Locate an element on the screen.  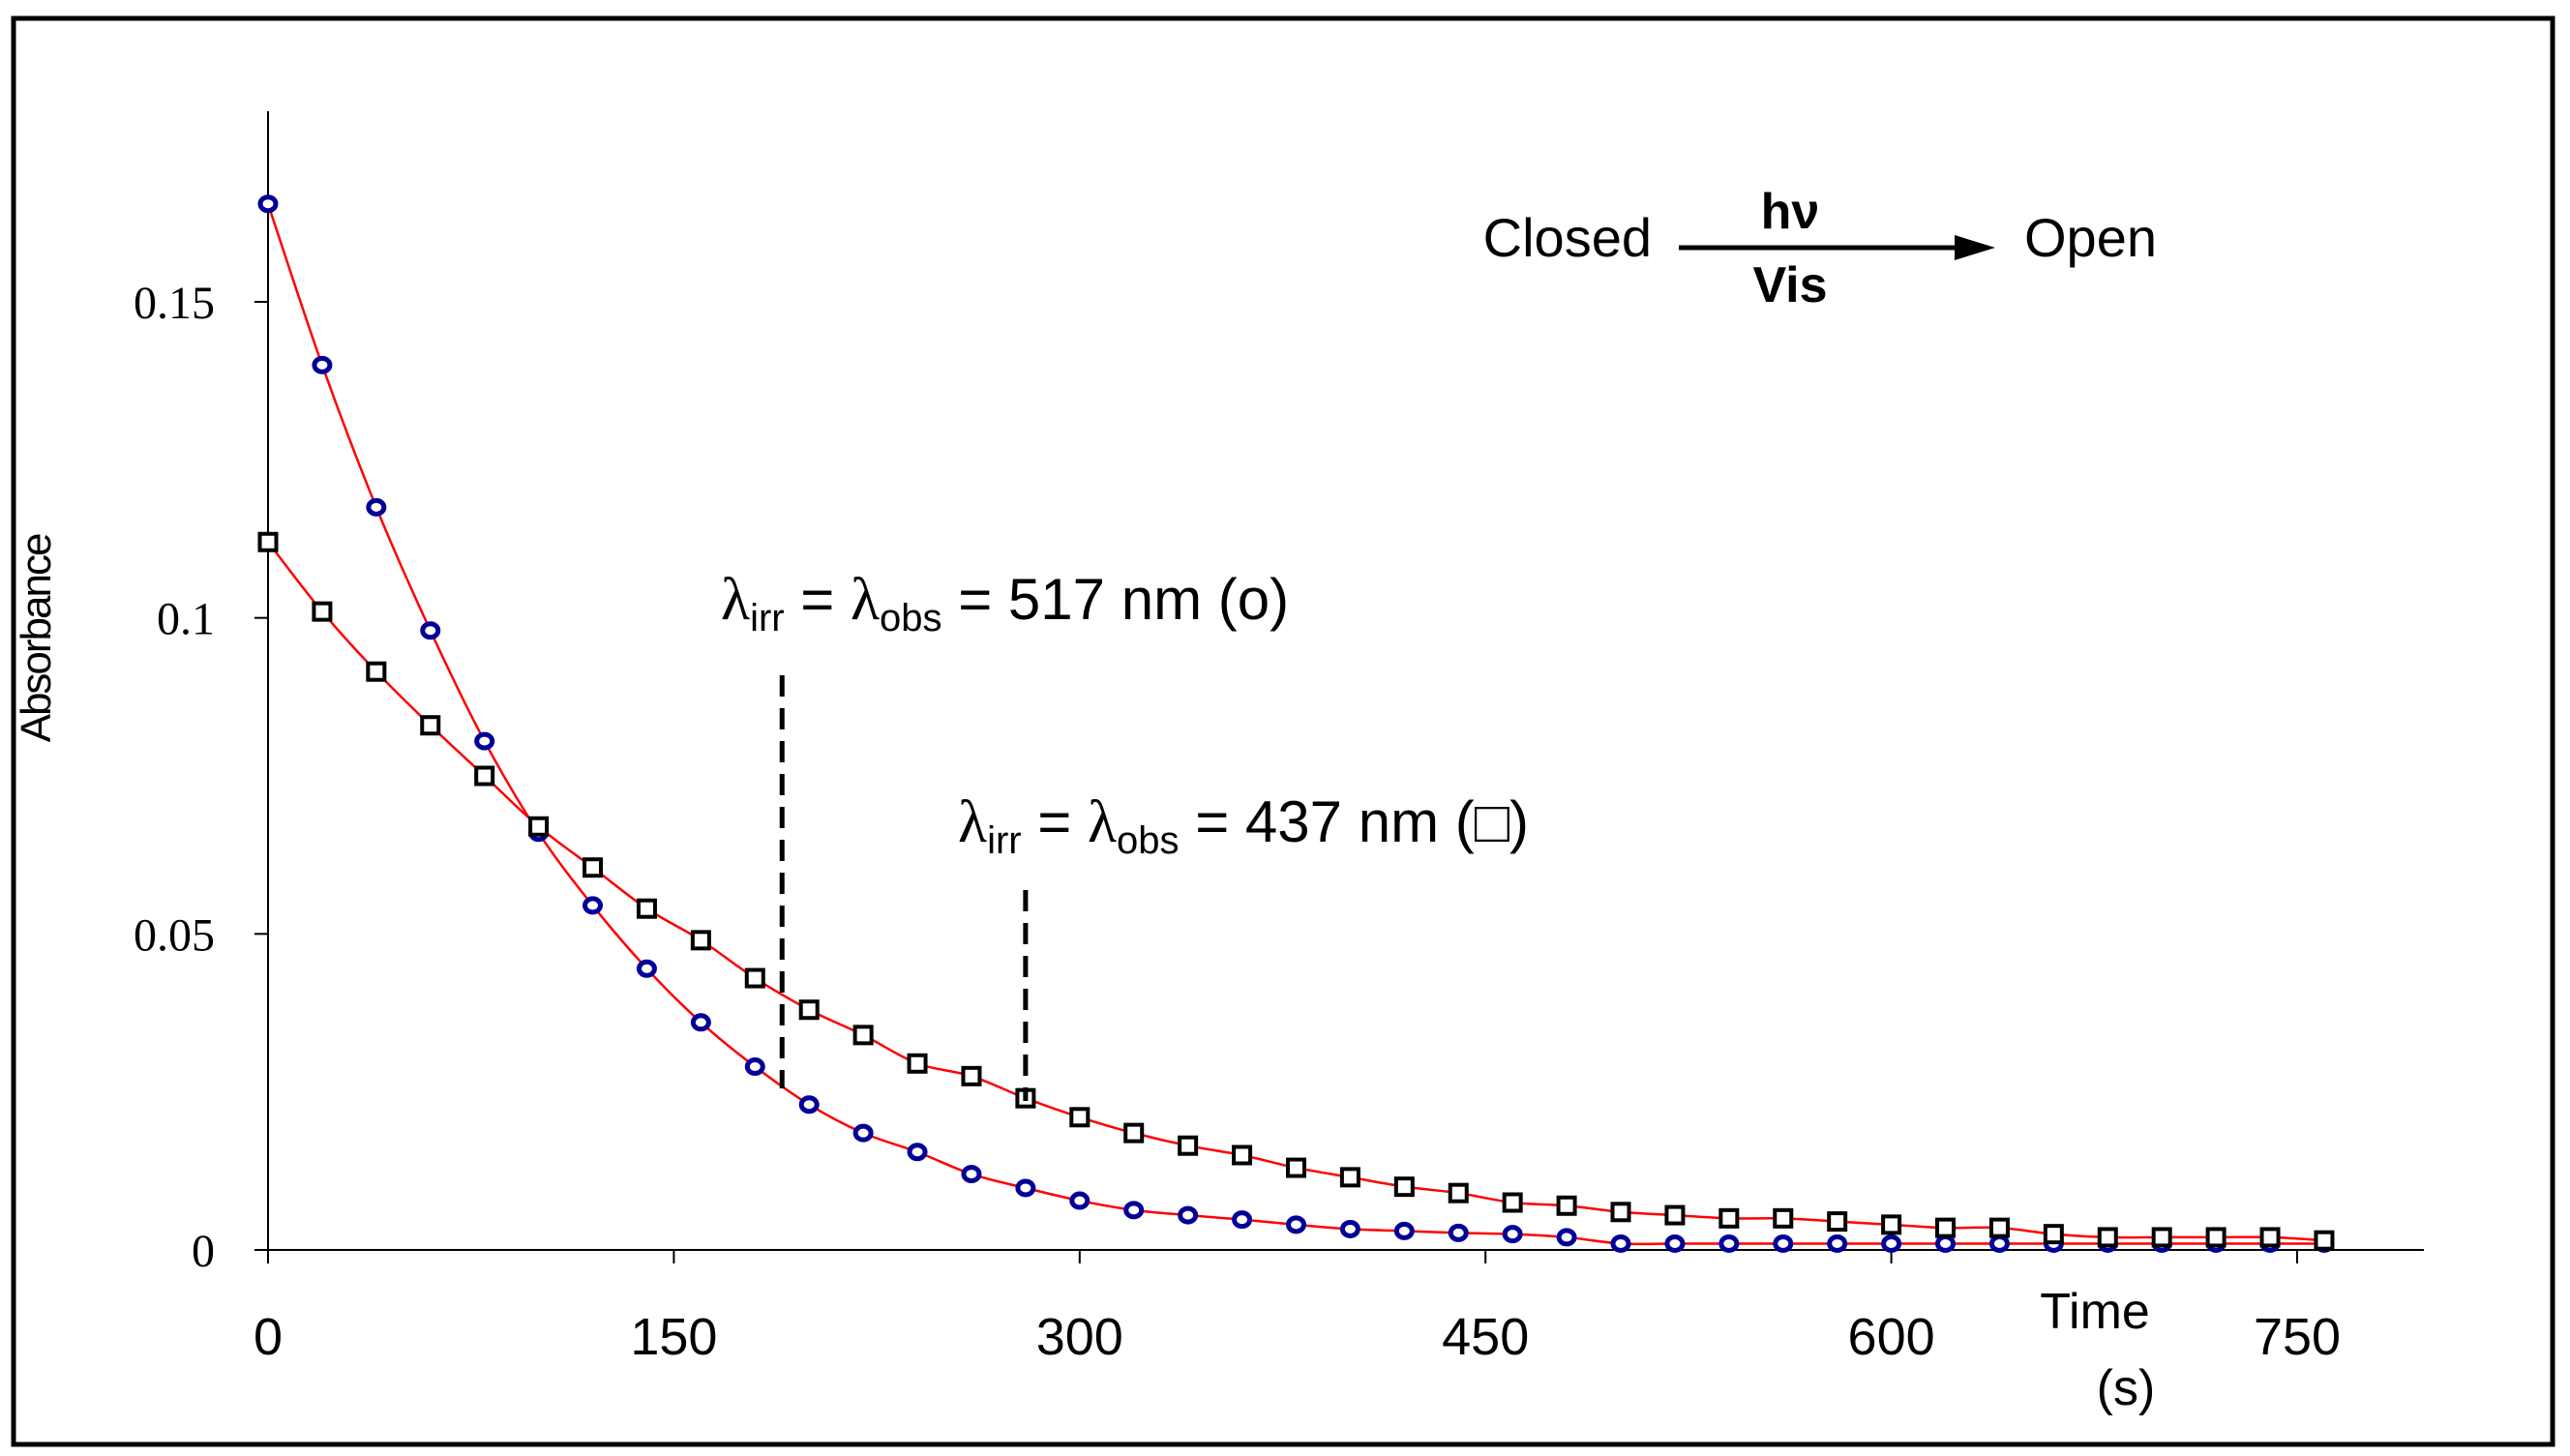
label-517-sub1: irr is located at coordinates (768, 618).